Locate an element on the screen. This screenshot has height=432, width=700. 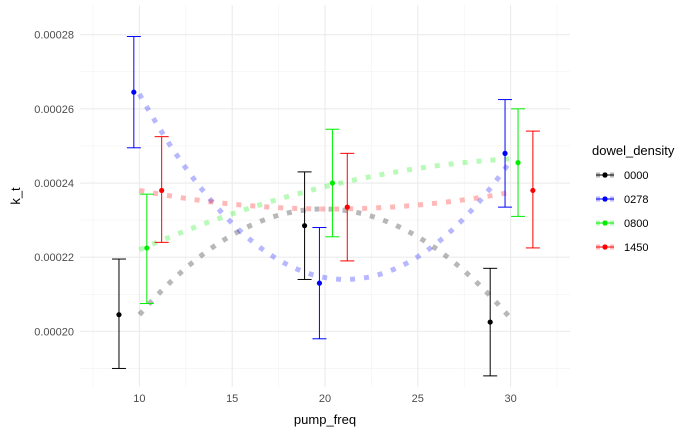
x-tick-label: 20 is located at coordinates (325, 399).